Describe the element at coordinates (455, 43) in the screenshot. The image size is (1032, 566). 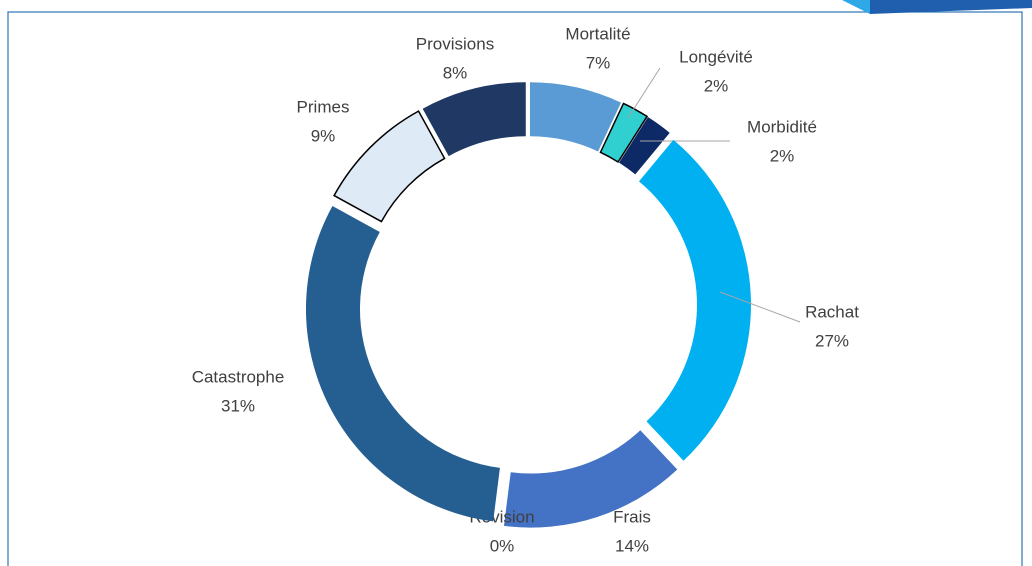
I see `slice-label: Provisions` at that location.